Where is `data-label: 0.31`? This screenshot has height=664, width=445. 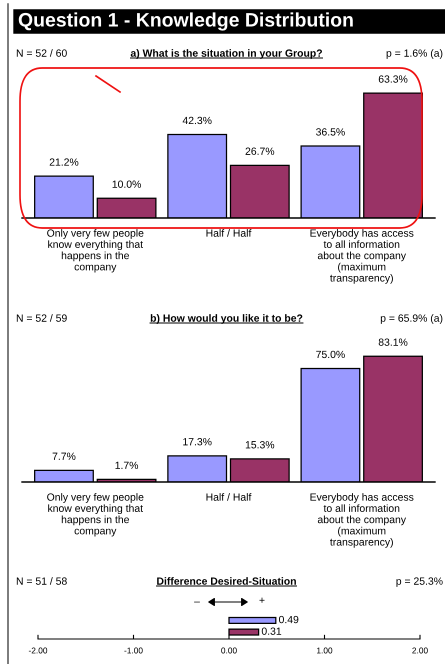
data-label: 0.31 is located at coordinates (272, 631).